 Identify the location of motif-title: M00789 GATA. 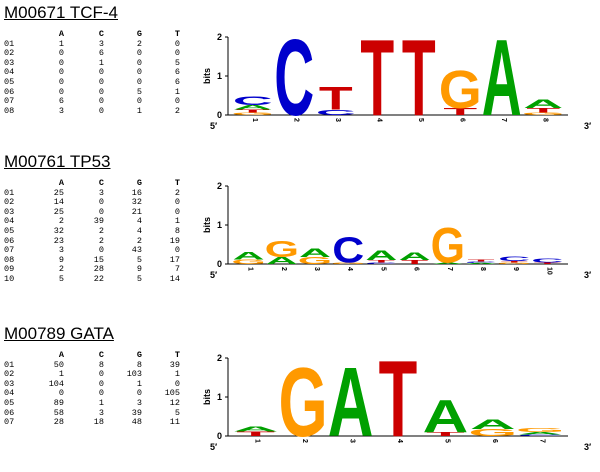
(59, 333).